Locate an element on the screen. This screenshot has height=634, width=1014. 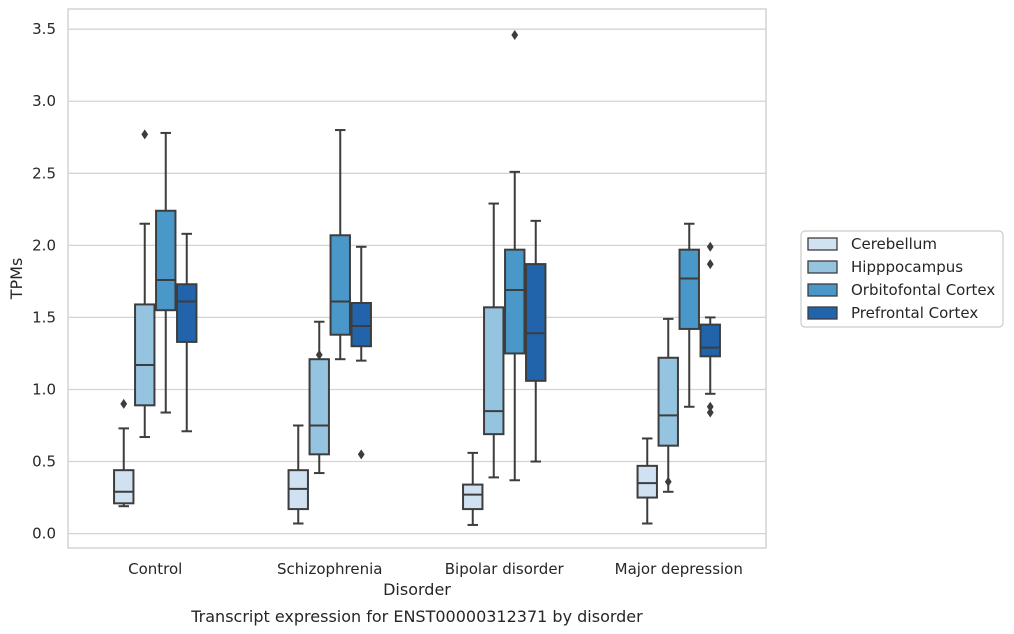
legend-label: Hipppocampus is located at coordinates (907, 267).